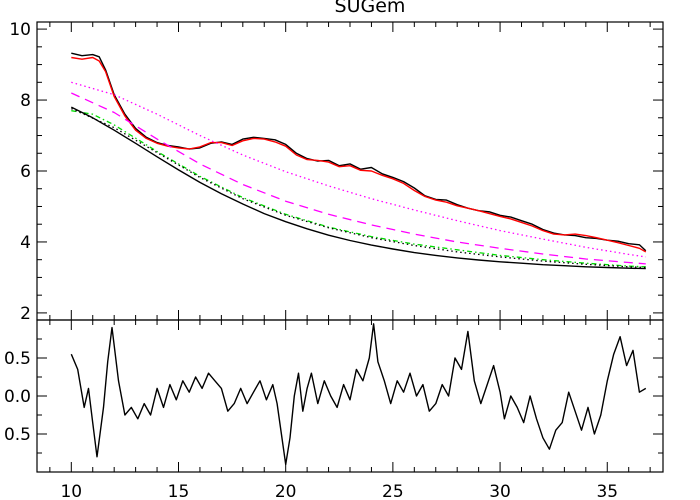 Image resolution: width=700 pixels, height=500 pixels. Describe the element at coordinates (71, 491) in the screenshot. I see `x-tick-label: 10` at that location.